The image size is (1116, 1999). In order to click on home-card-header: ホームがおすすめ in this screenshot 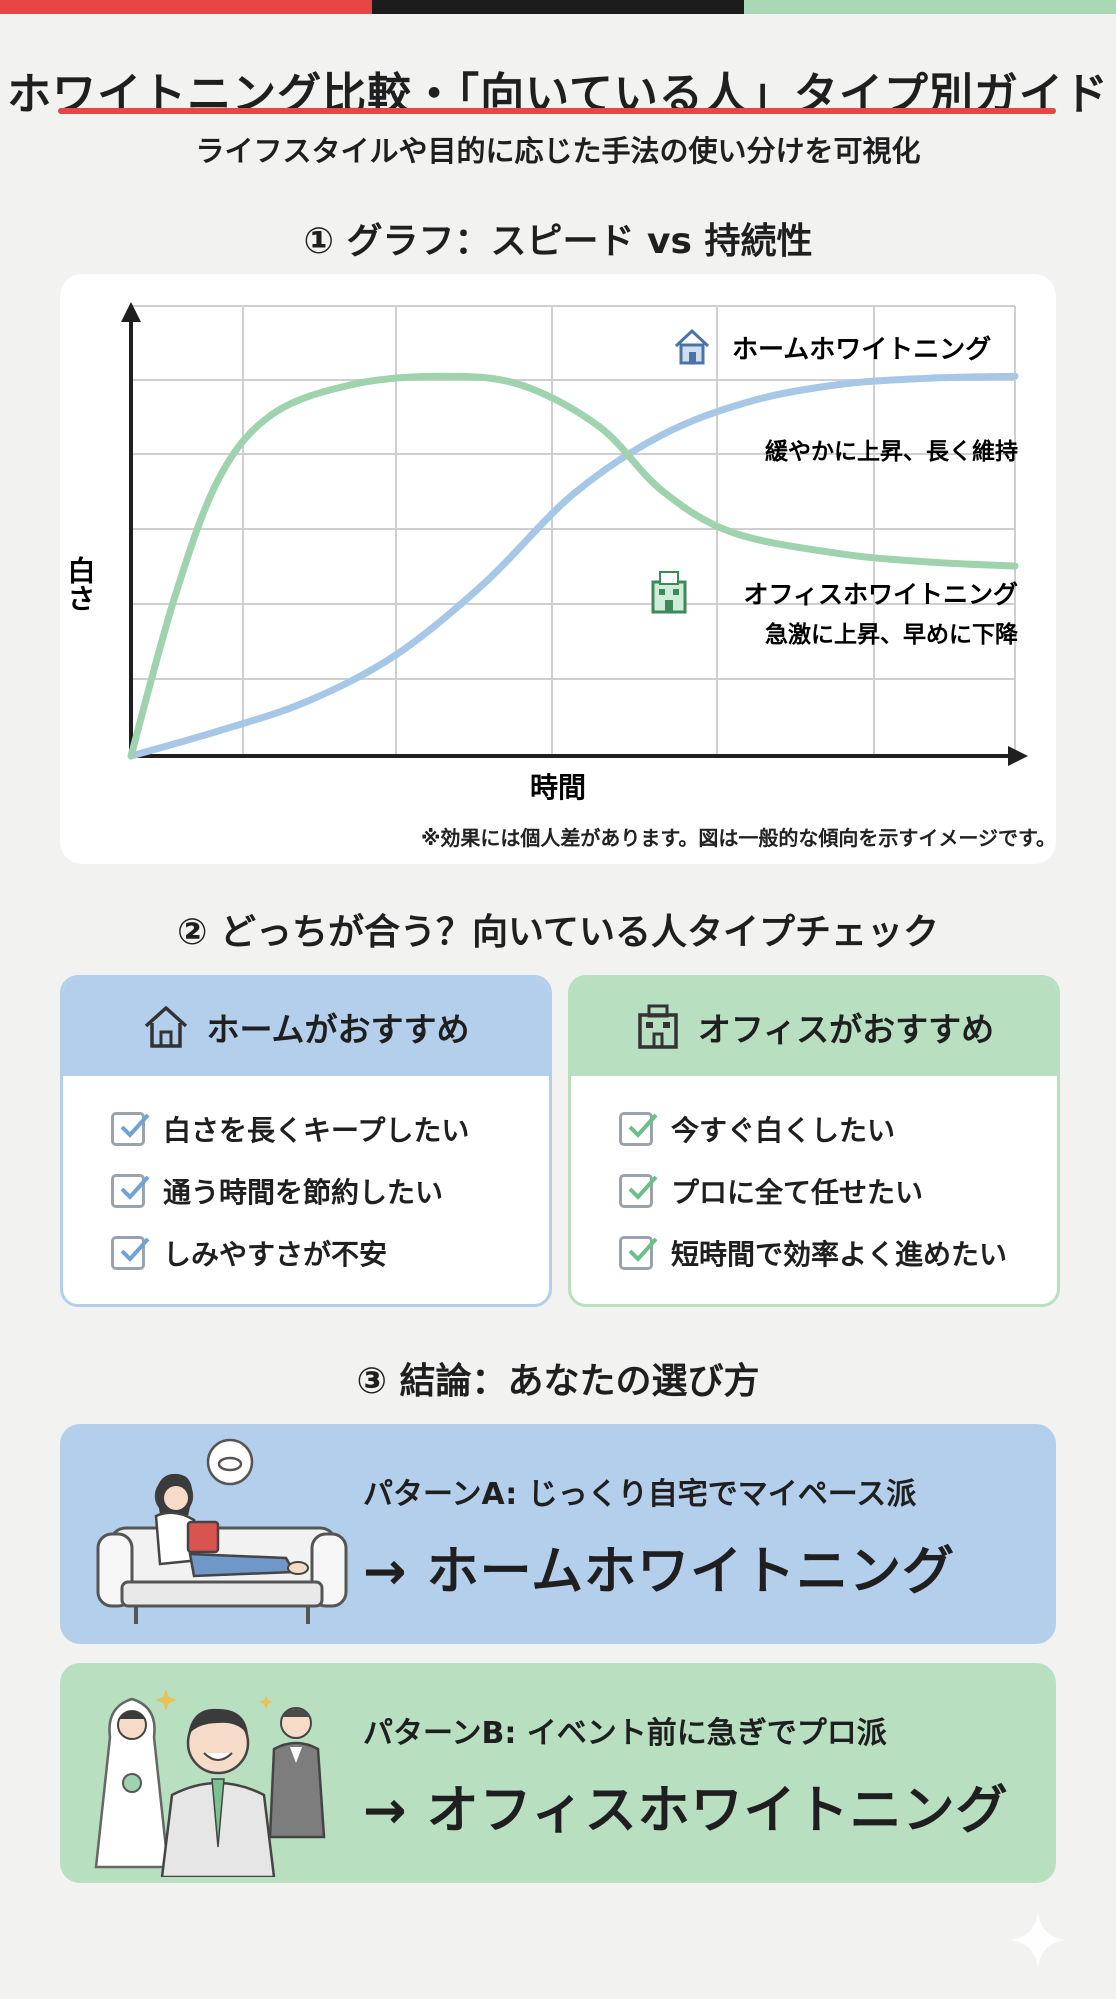, I will do `click(306, 1027)`.